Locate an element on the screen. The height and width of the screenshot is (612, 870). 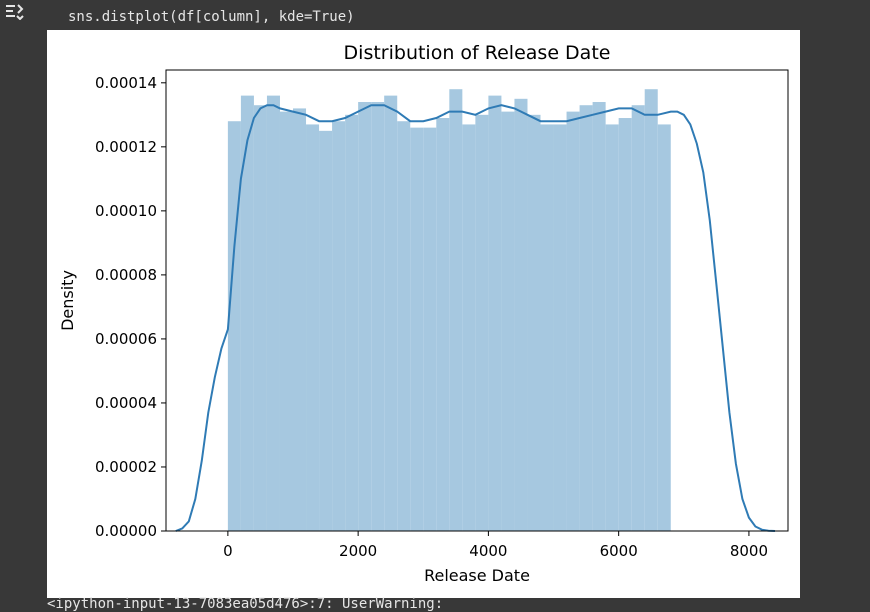
y-tick-label: 0.00000 is located at coordinates (126, 531).